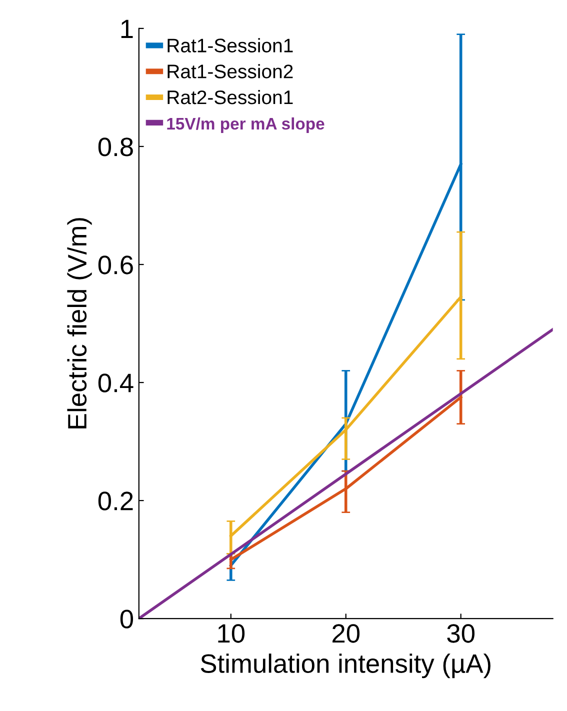  I want to click on y-tick-label: 0.2, so click(115, 501).